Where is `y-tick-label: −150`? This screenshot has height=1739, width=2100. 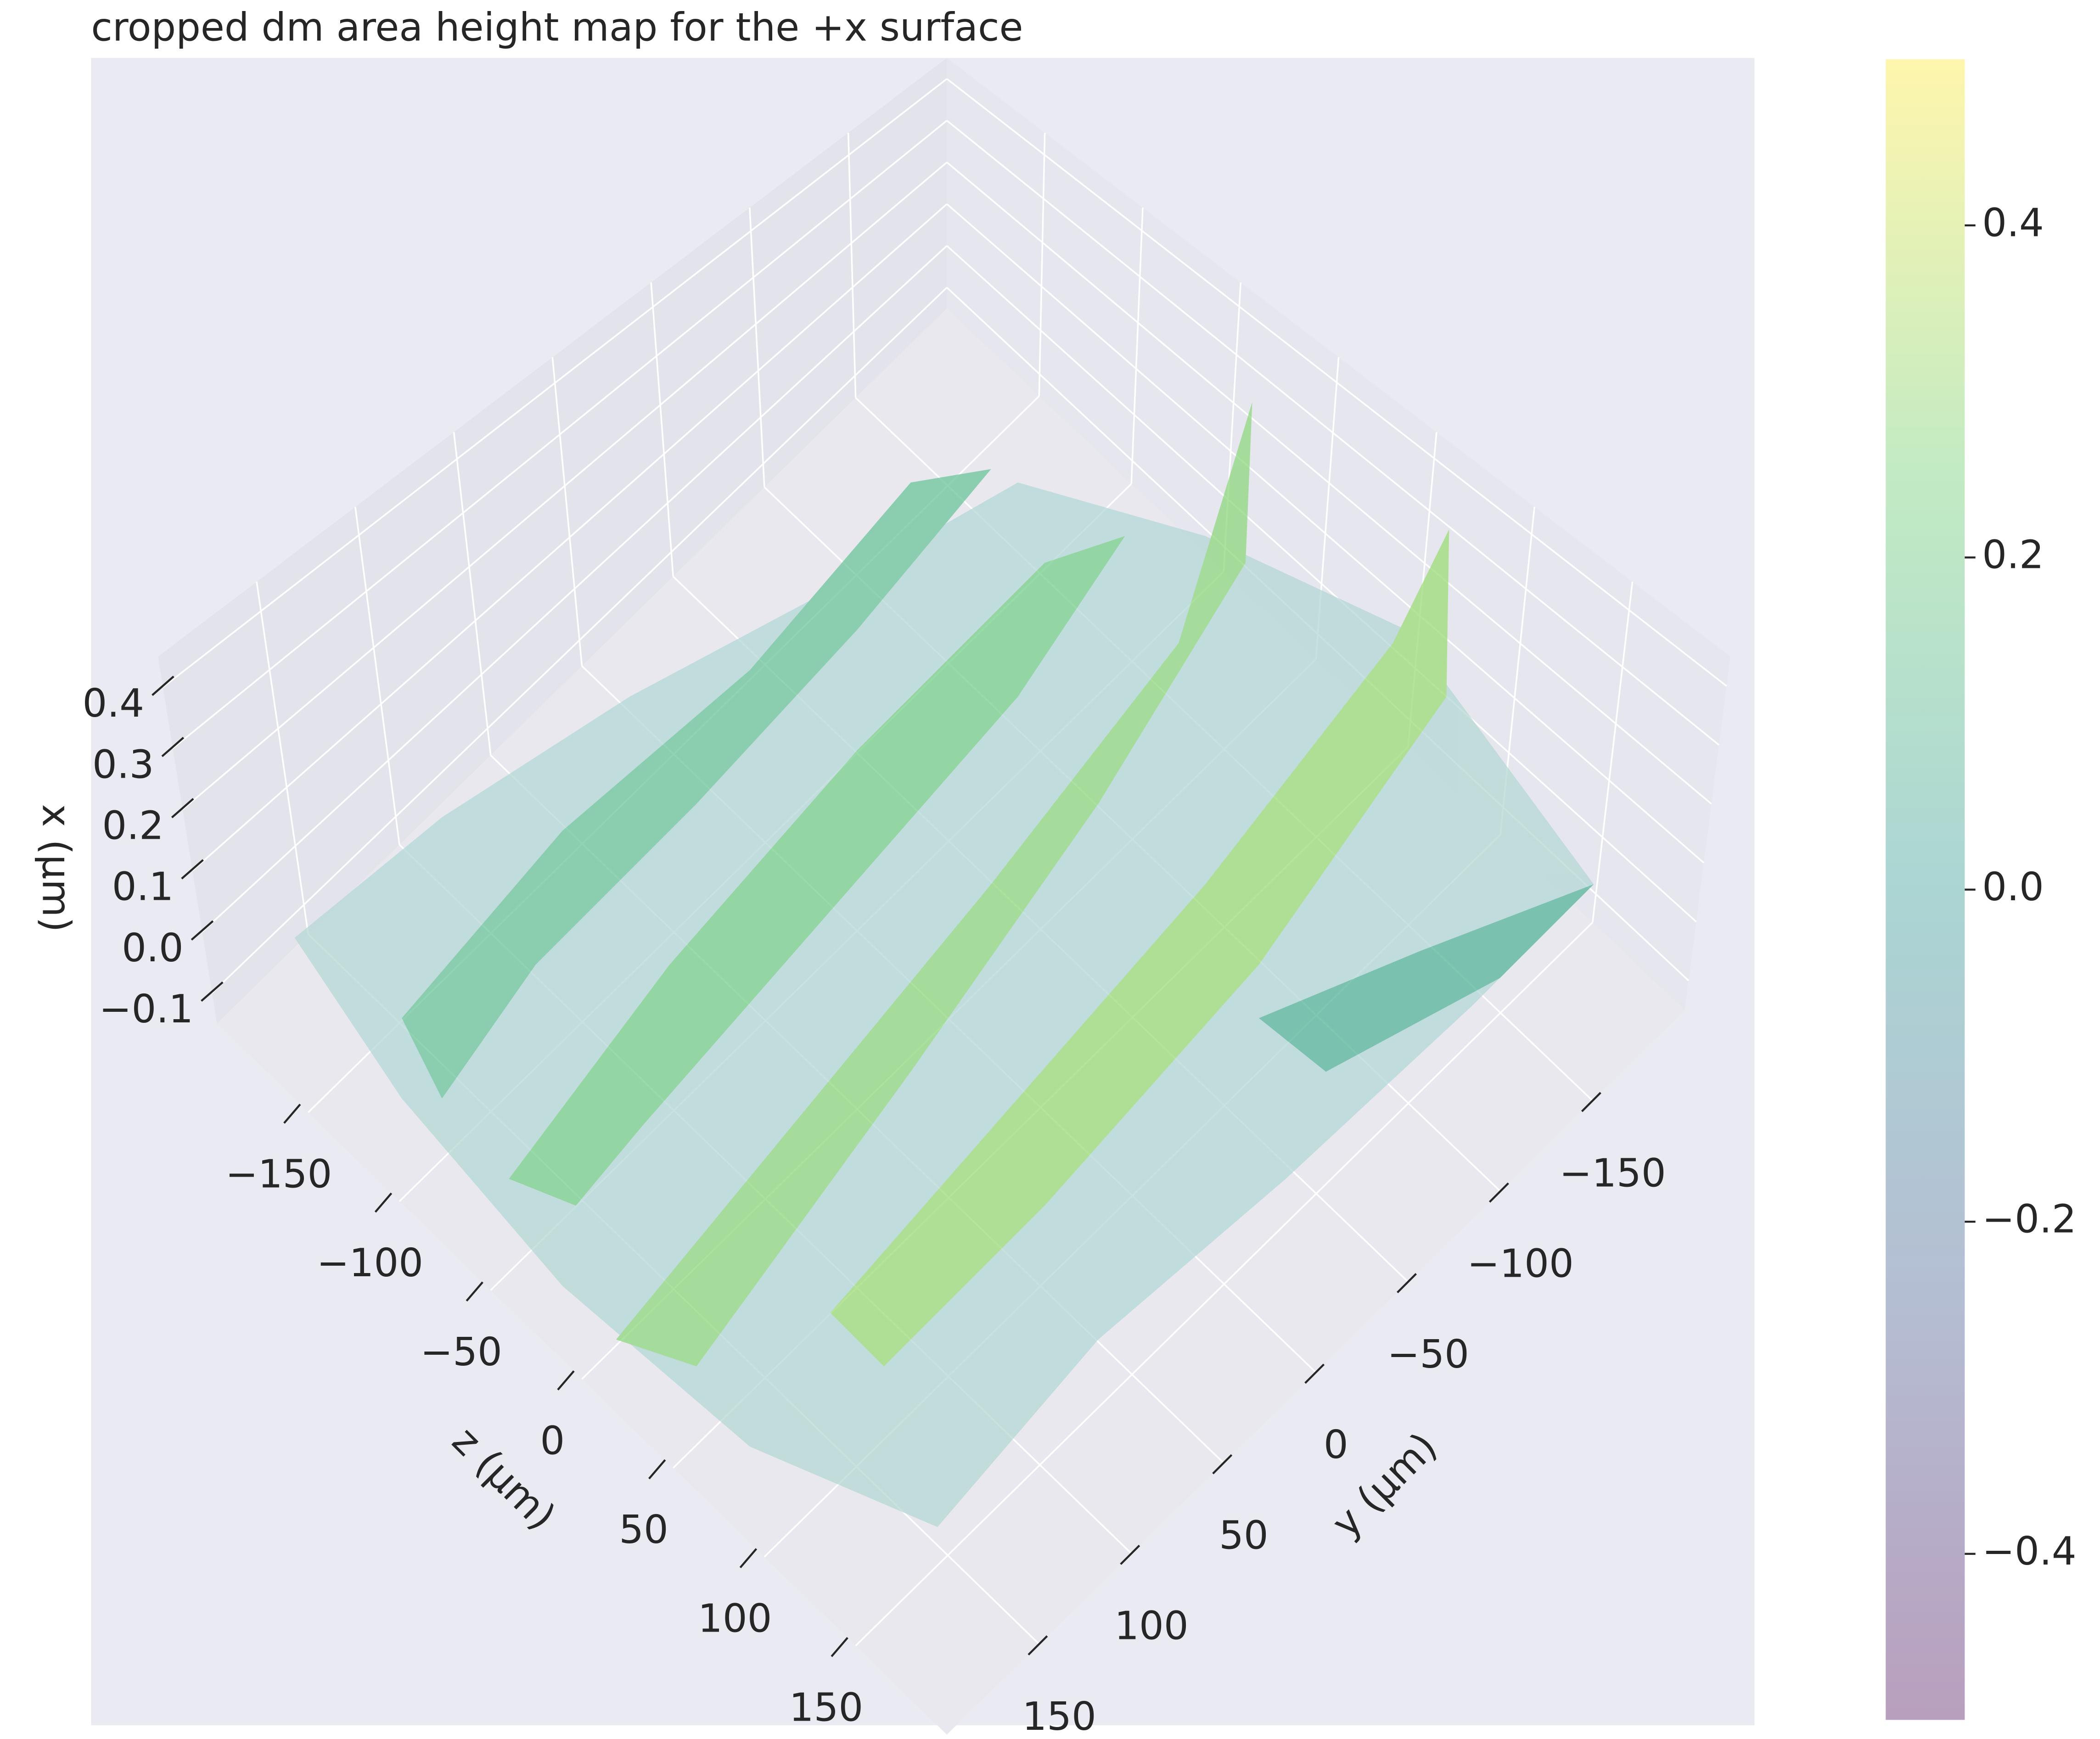 y-tick-label: −150 is located at coordinates (1612, 1172).